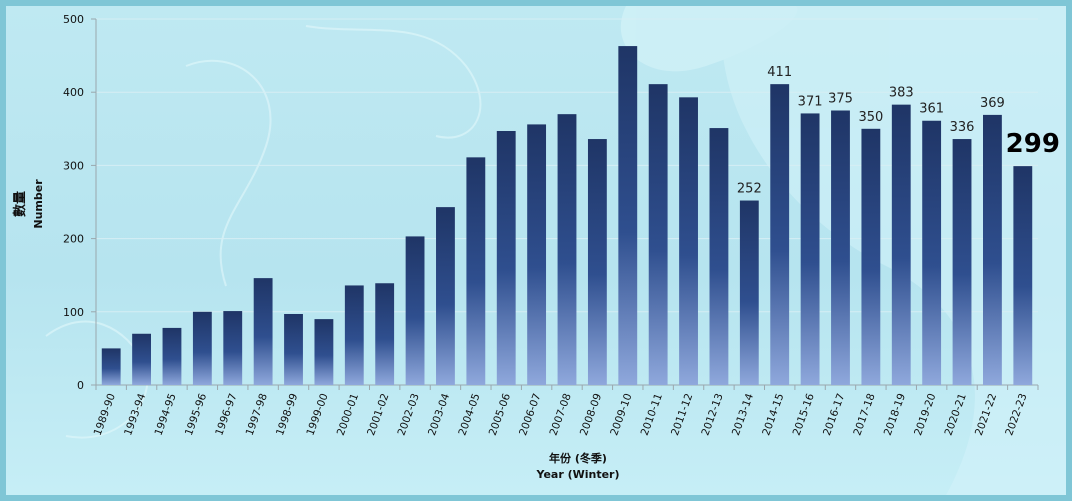 The image size is (1072, 501). What do you see at coordinates (1033, 144) in the screenshot?
I see `data-label: 299` at bounding box center [1033, 144].